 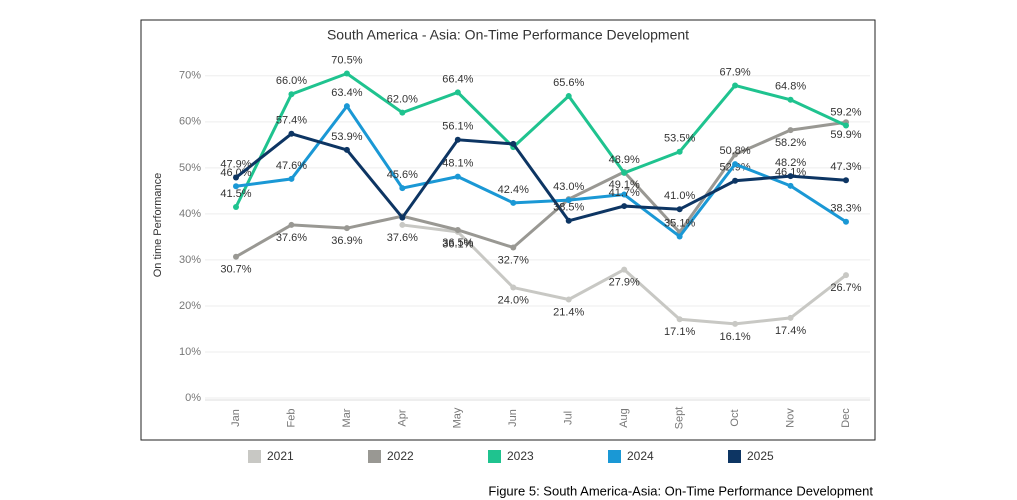 I want to click on x-tick-label: Dec, so click(x=846, y=418).